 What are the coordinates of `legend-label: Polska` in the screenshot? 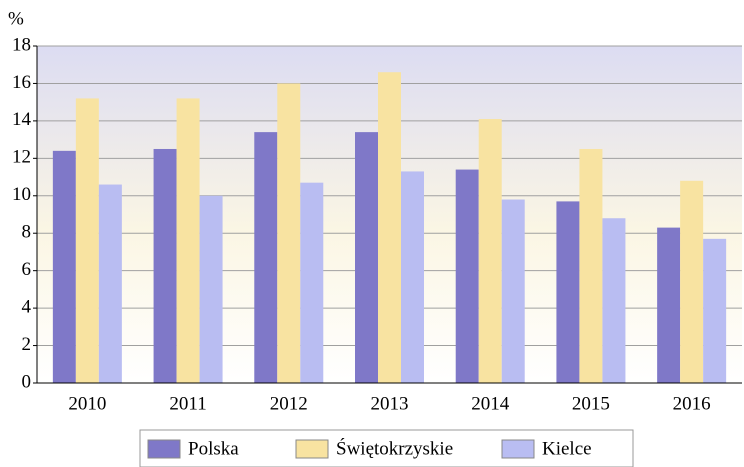 It's located at (213, 448).